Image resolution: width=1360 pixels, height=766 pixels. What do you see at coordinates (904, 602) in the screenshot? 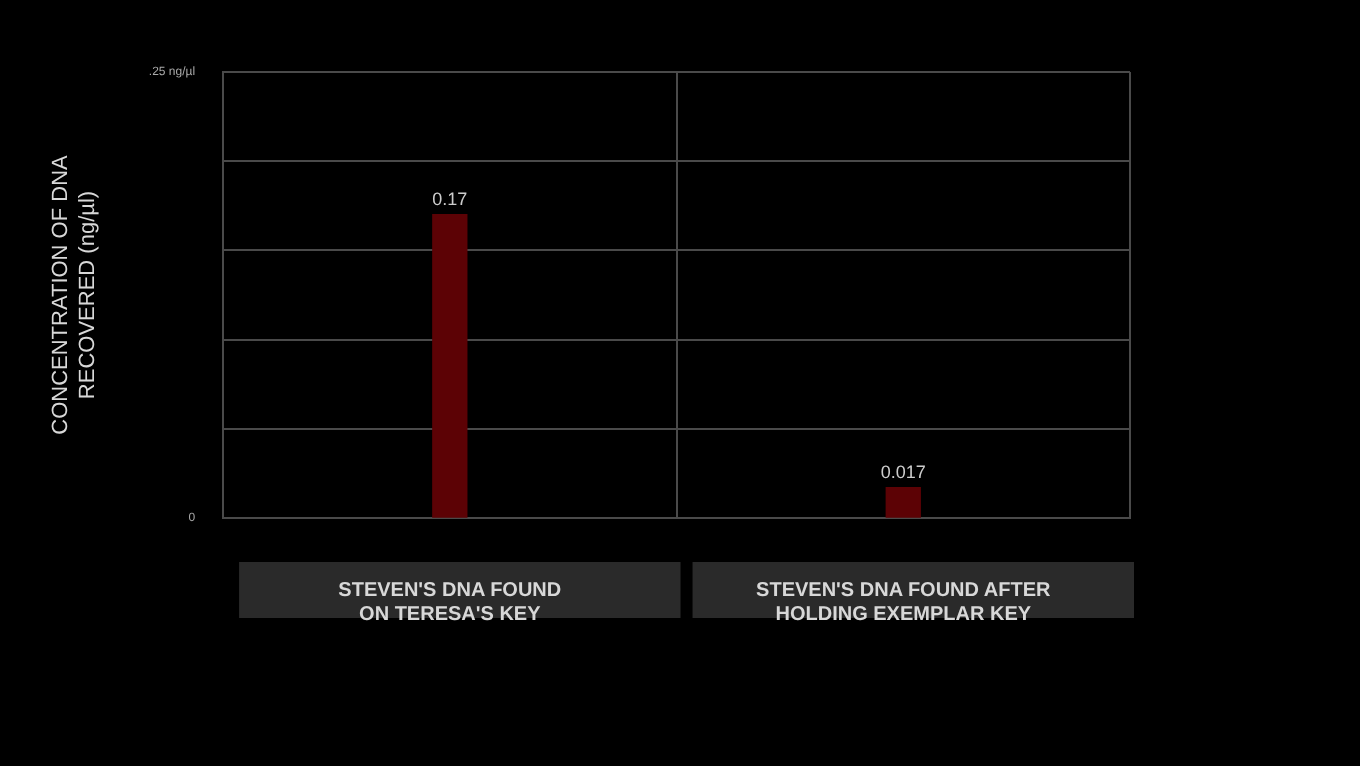
I see `x-tick-label: STEVEN'S DNA FOUND AFTER HOLDING EXEMPLAR KEY` at bounding box center [904, 602].